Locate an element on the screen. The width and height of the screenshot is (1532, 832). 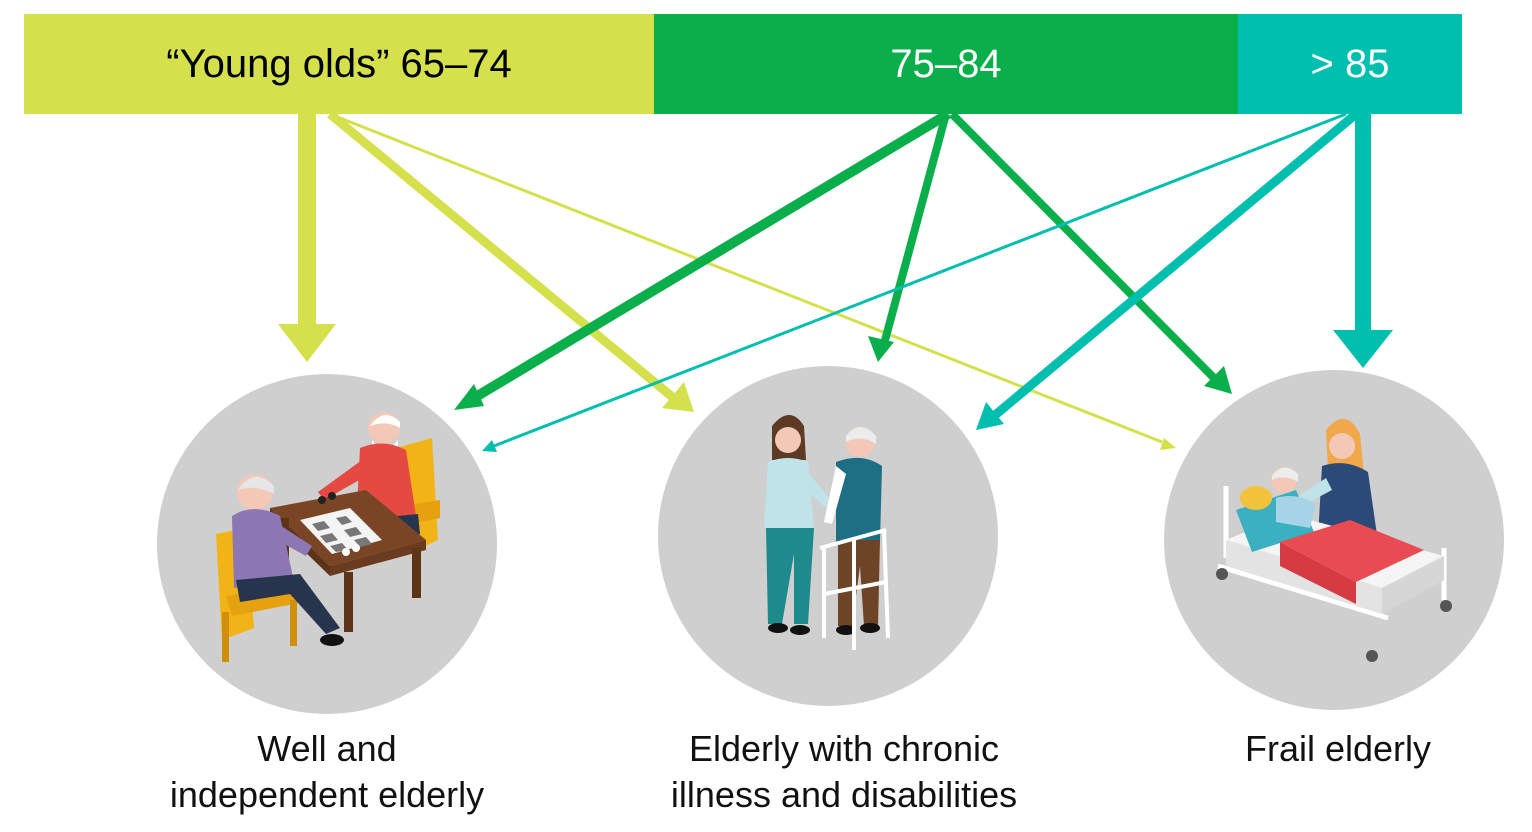
category-caption-frail: Frail elderly is located at coordinates (1320, 749).